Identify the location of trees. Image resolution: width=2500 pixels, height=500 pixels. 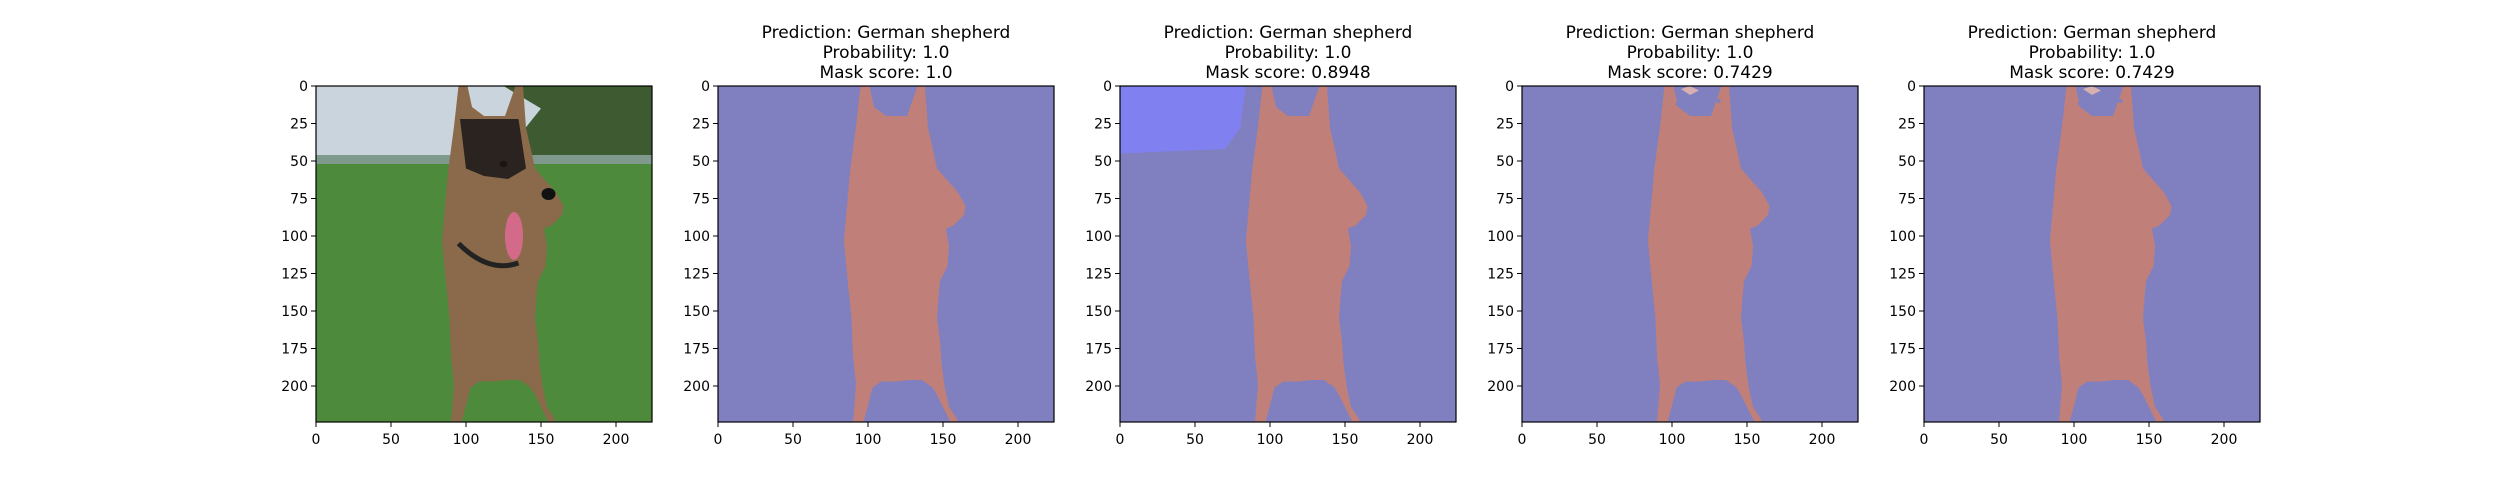
(577, 125).